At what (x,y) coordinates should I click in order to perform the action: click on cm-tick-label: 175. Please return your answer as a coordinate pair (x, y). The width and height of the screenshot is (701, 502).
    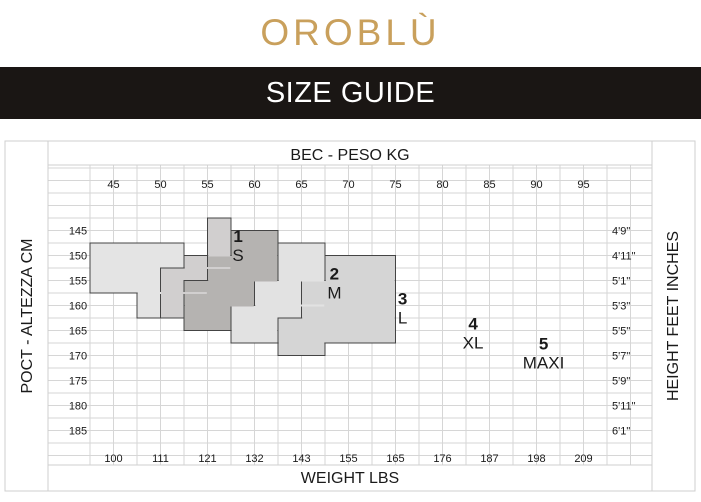
    Looking at the image, I should click on (78, 382).